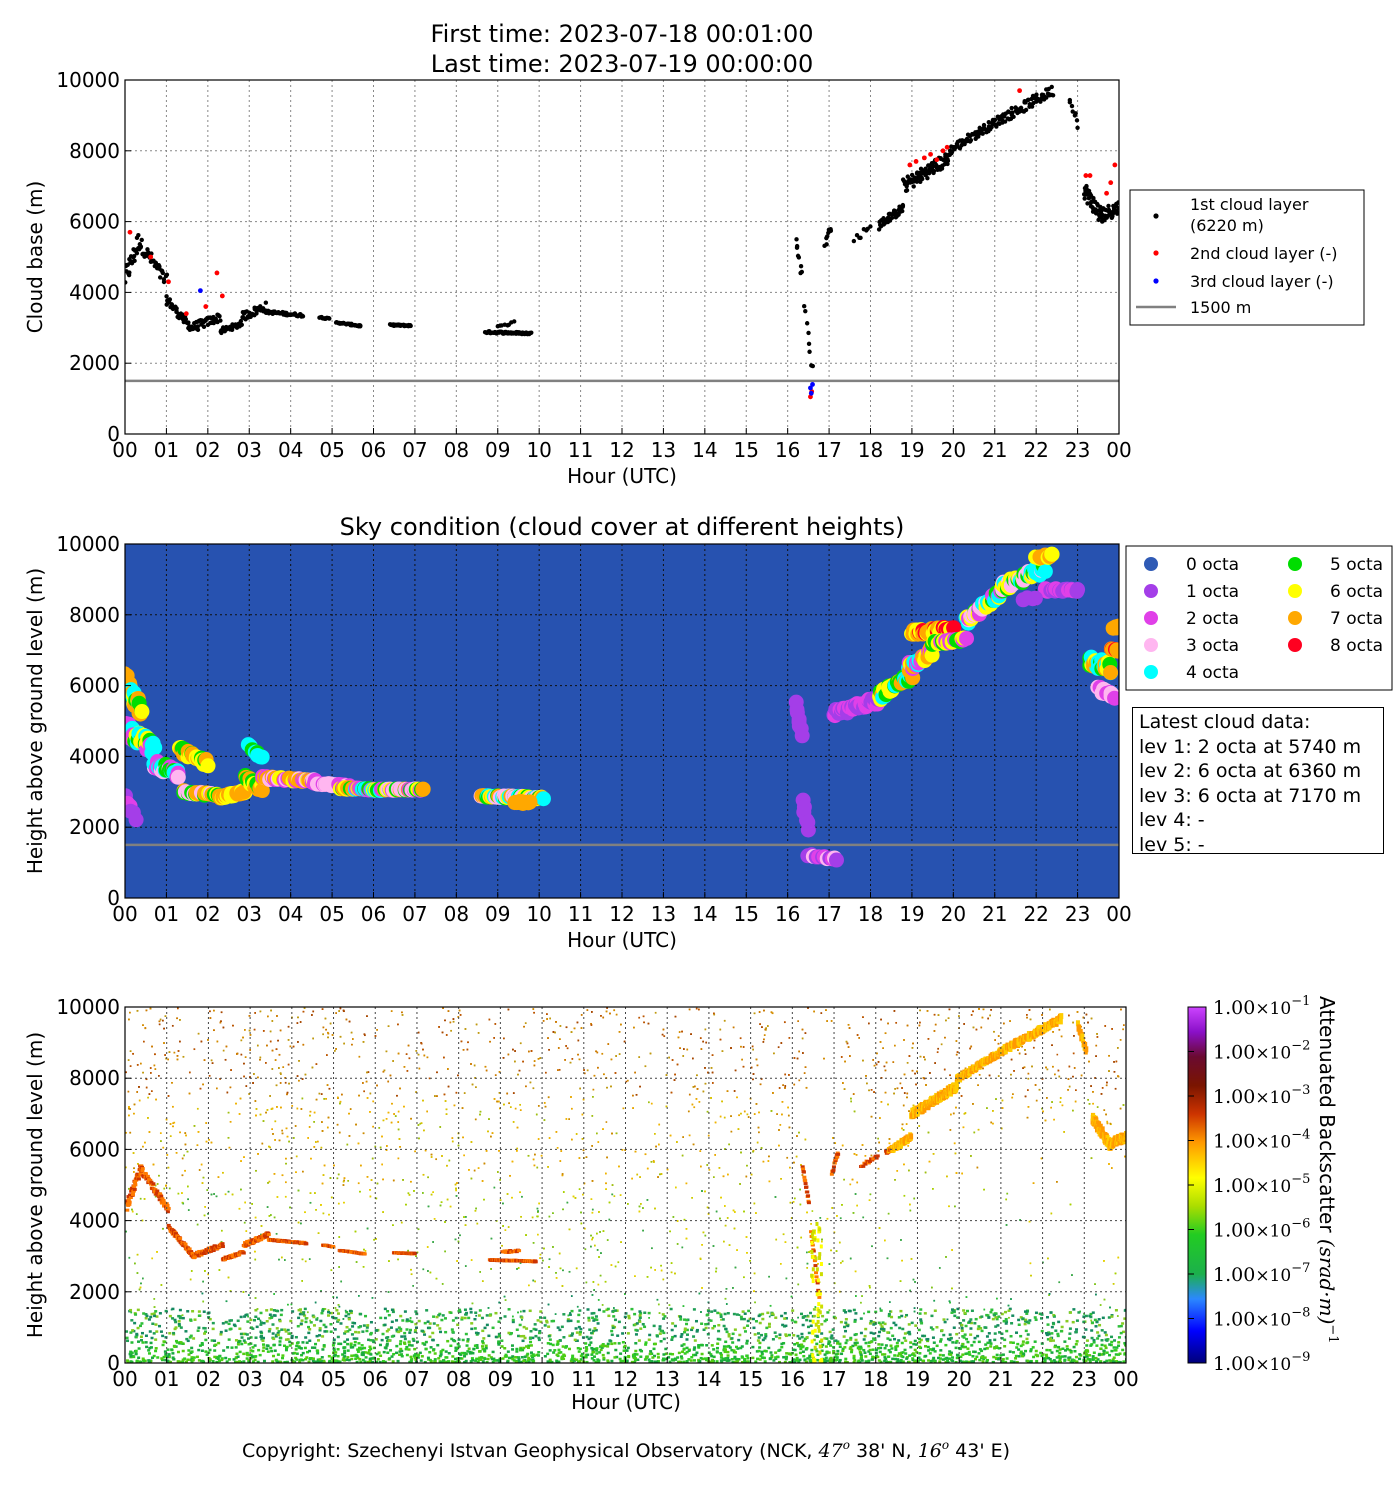  I want to click on x-tick-label: 14, so click(704, 450).